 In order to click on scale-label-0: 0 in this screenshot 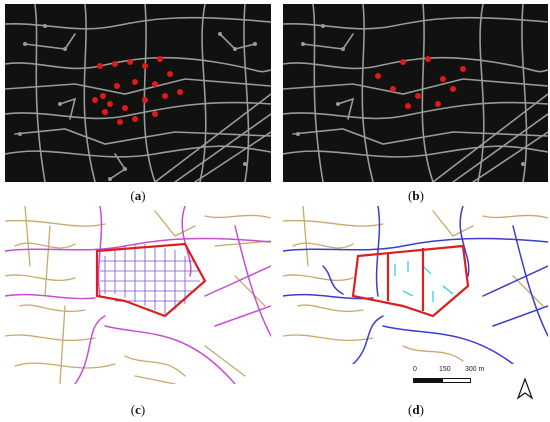, I will do `click(415, 369)`.